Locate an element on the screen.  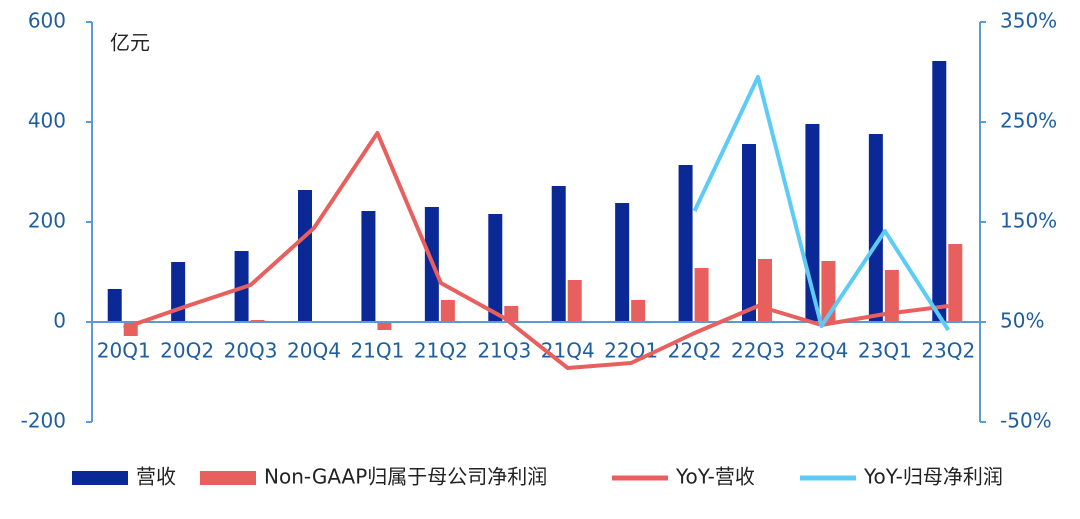
x-tick-label: 23Q1 is located at coordinates (885, 351).